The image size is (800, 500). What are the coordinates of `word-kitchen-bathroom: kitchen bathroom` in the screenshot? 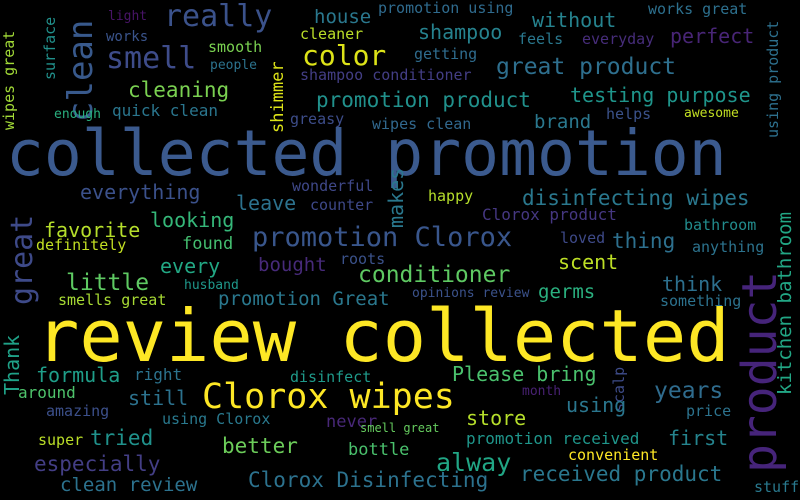 It's located at (785, 303).